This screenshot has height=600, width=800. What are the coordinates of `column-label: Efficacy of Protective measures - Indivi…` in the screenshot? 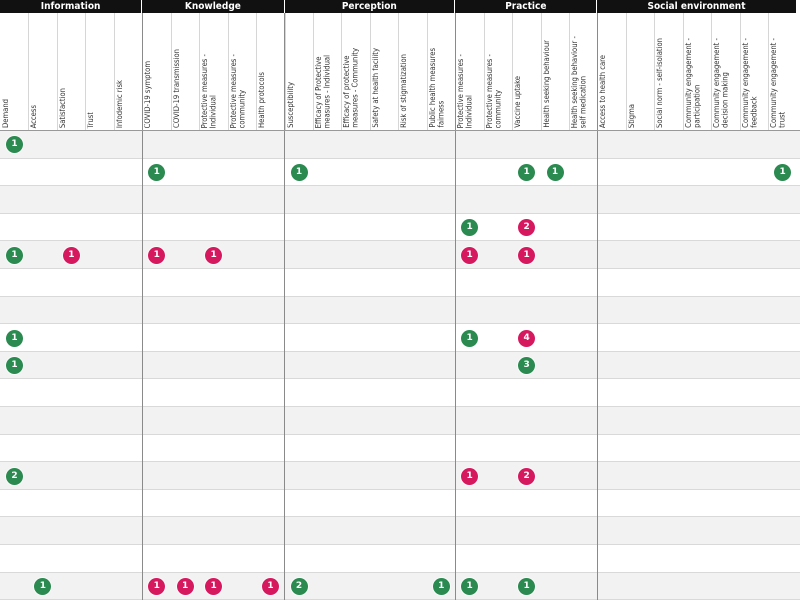 It's located at (323, 91).